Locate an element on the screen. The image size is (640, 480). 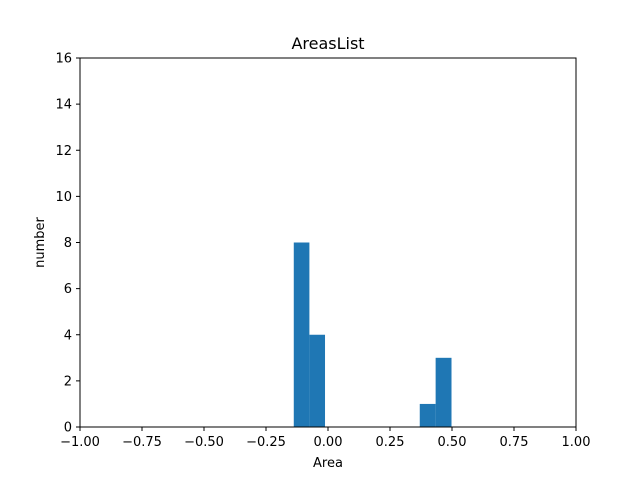
y-tick-label: 0 is located at coordinates (68, 428).